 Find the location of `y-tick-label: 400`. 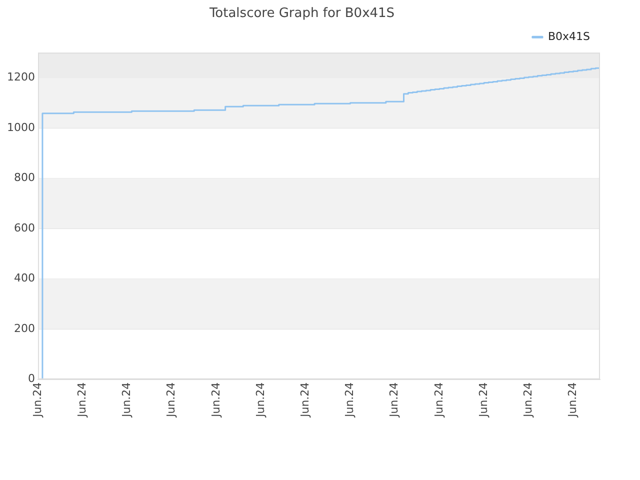

y-tick-label: 400 is located at coordinates (24, 278).